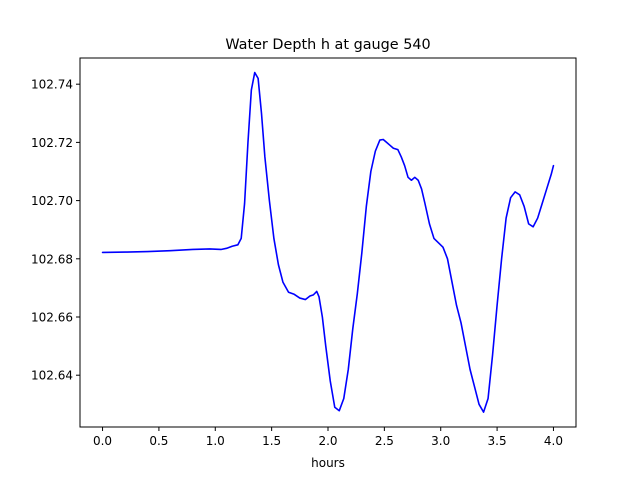  I want to click on y-tick-label: 102.68, so click(52, 259).